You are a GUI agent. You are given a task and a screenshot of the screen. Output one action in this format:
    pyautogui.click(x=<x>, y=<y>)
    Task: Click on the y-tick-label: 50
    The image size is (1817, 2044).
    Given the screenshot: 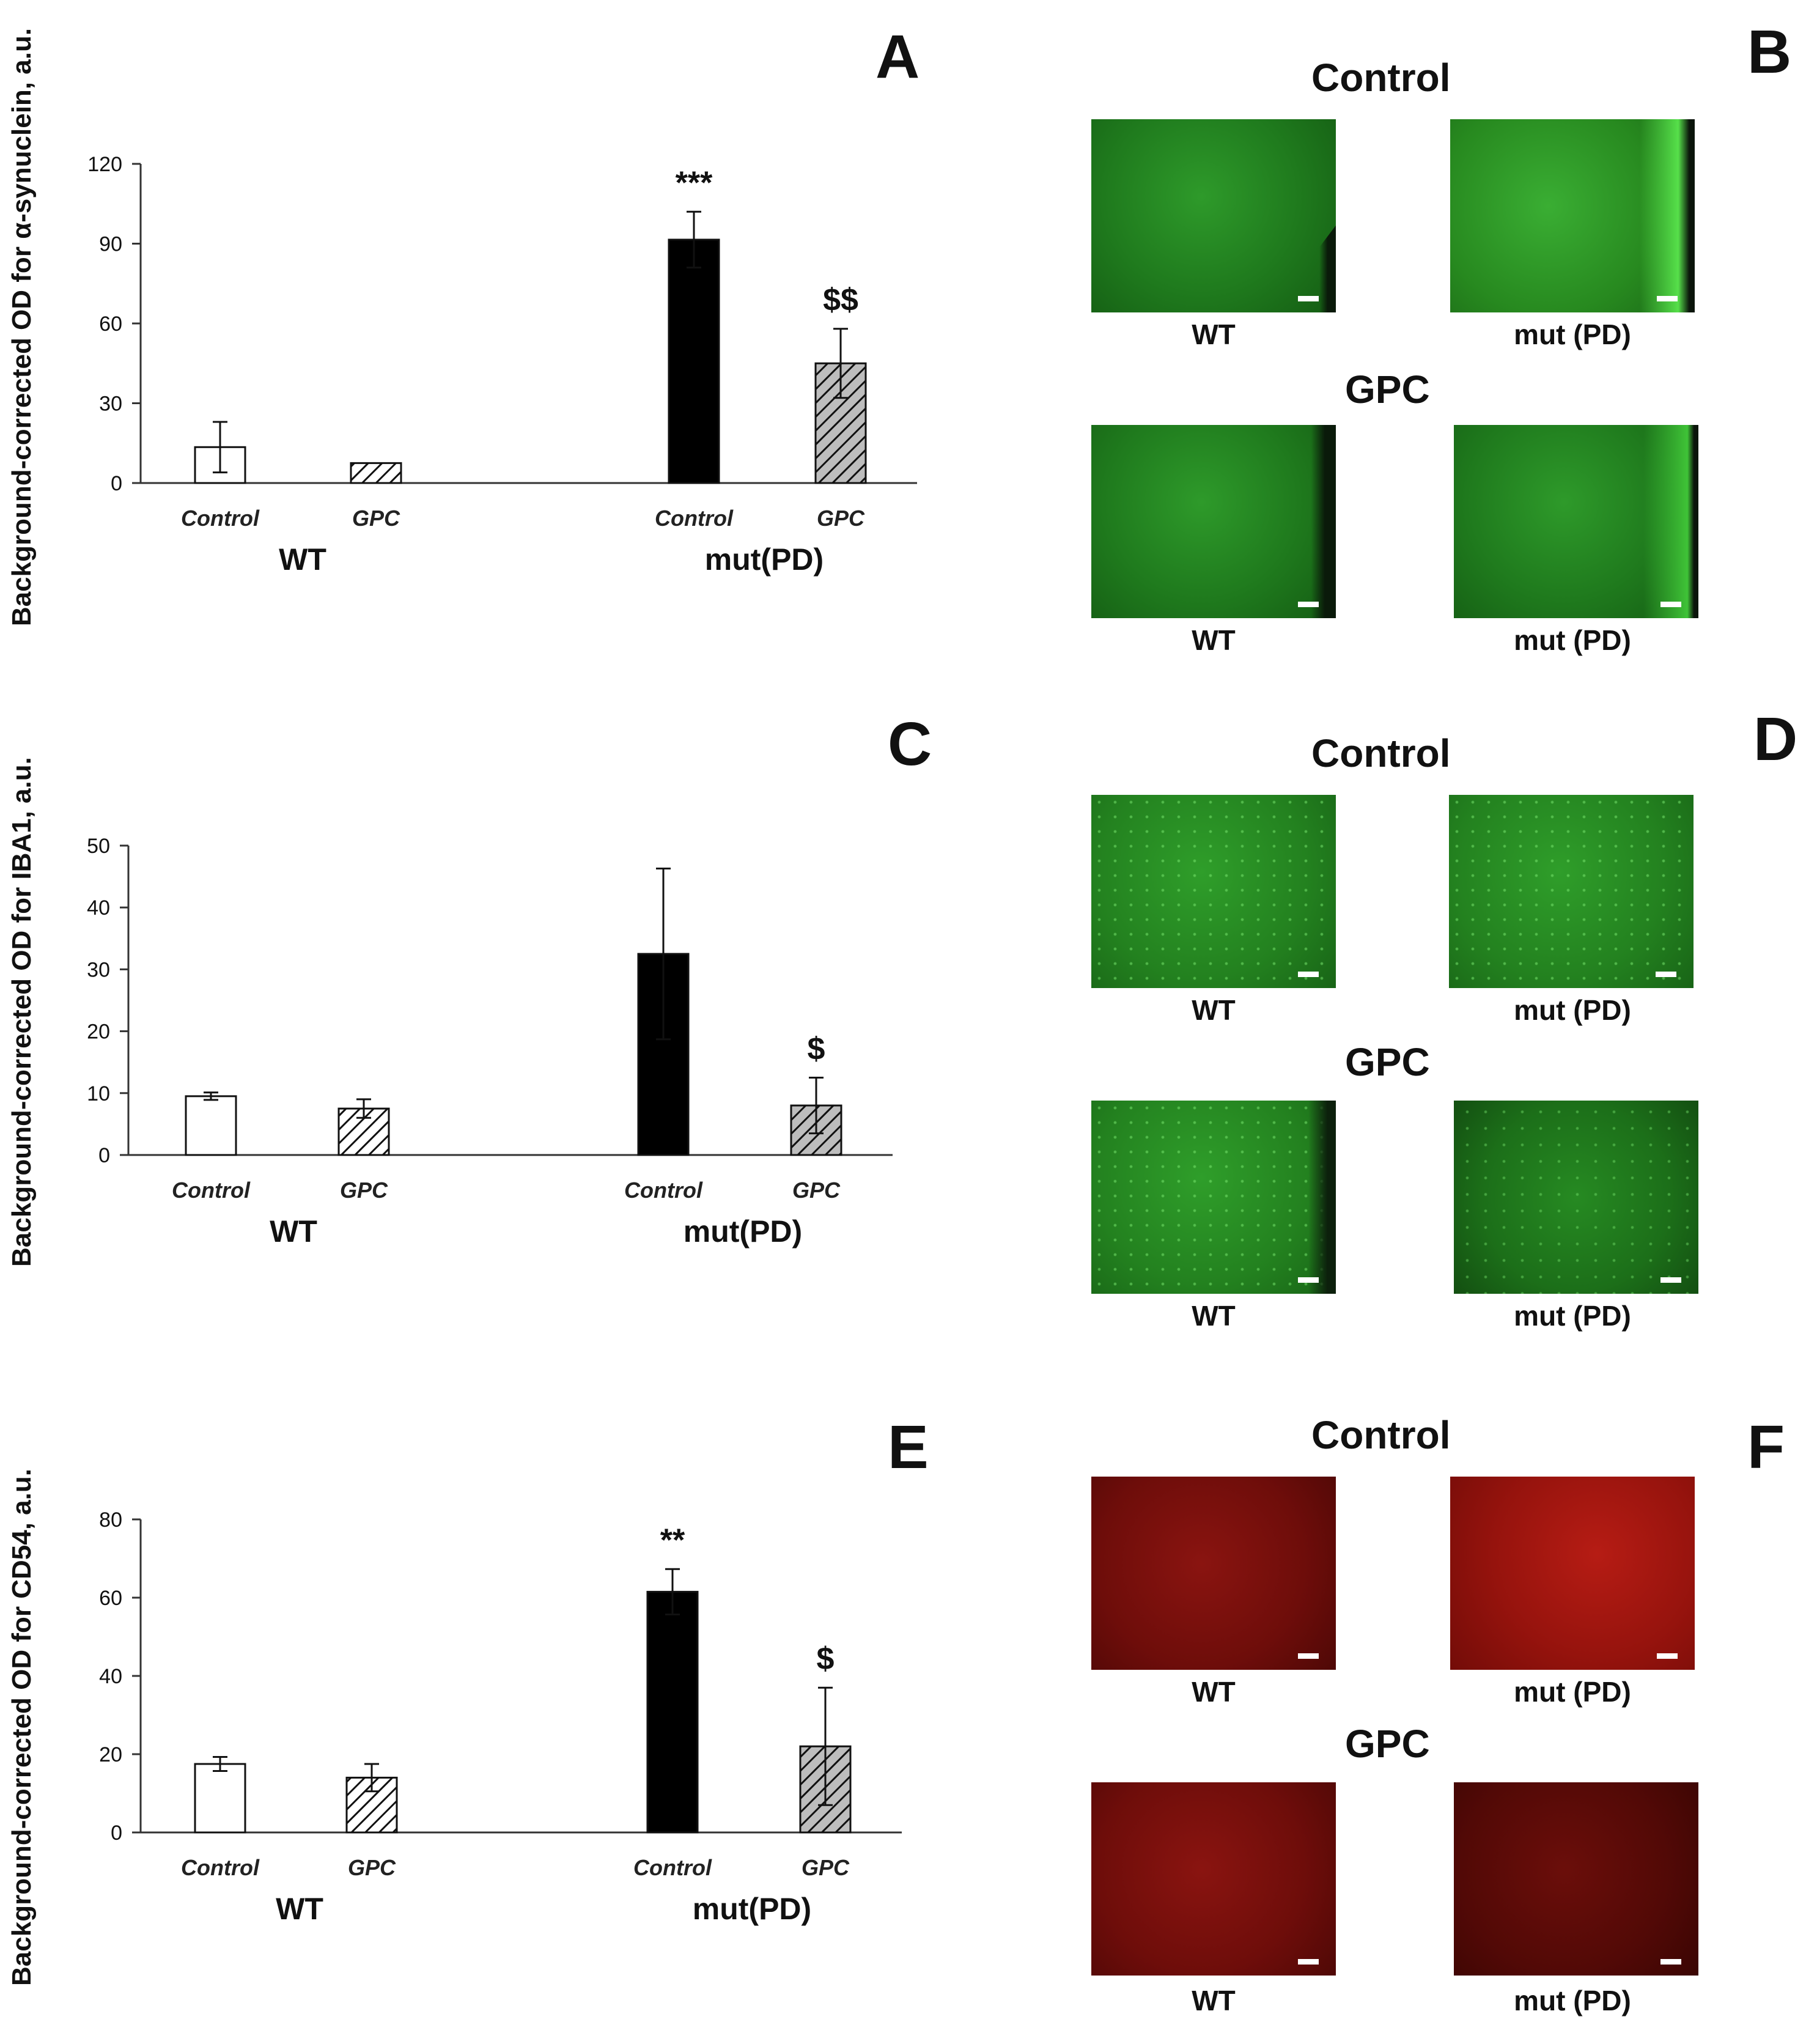 What is the action you would take?
    pyautogui.click(x=98, y=846)
    